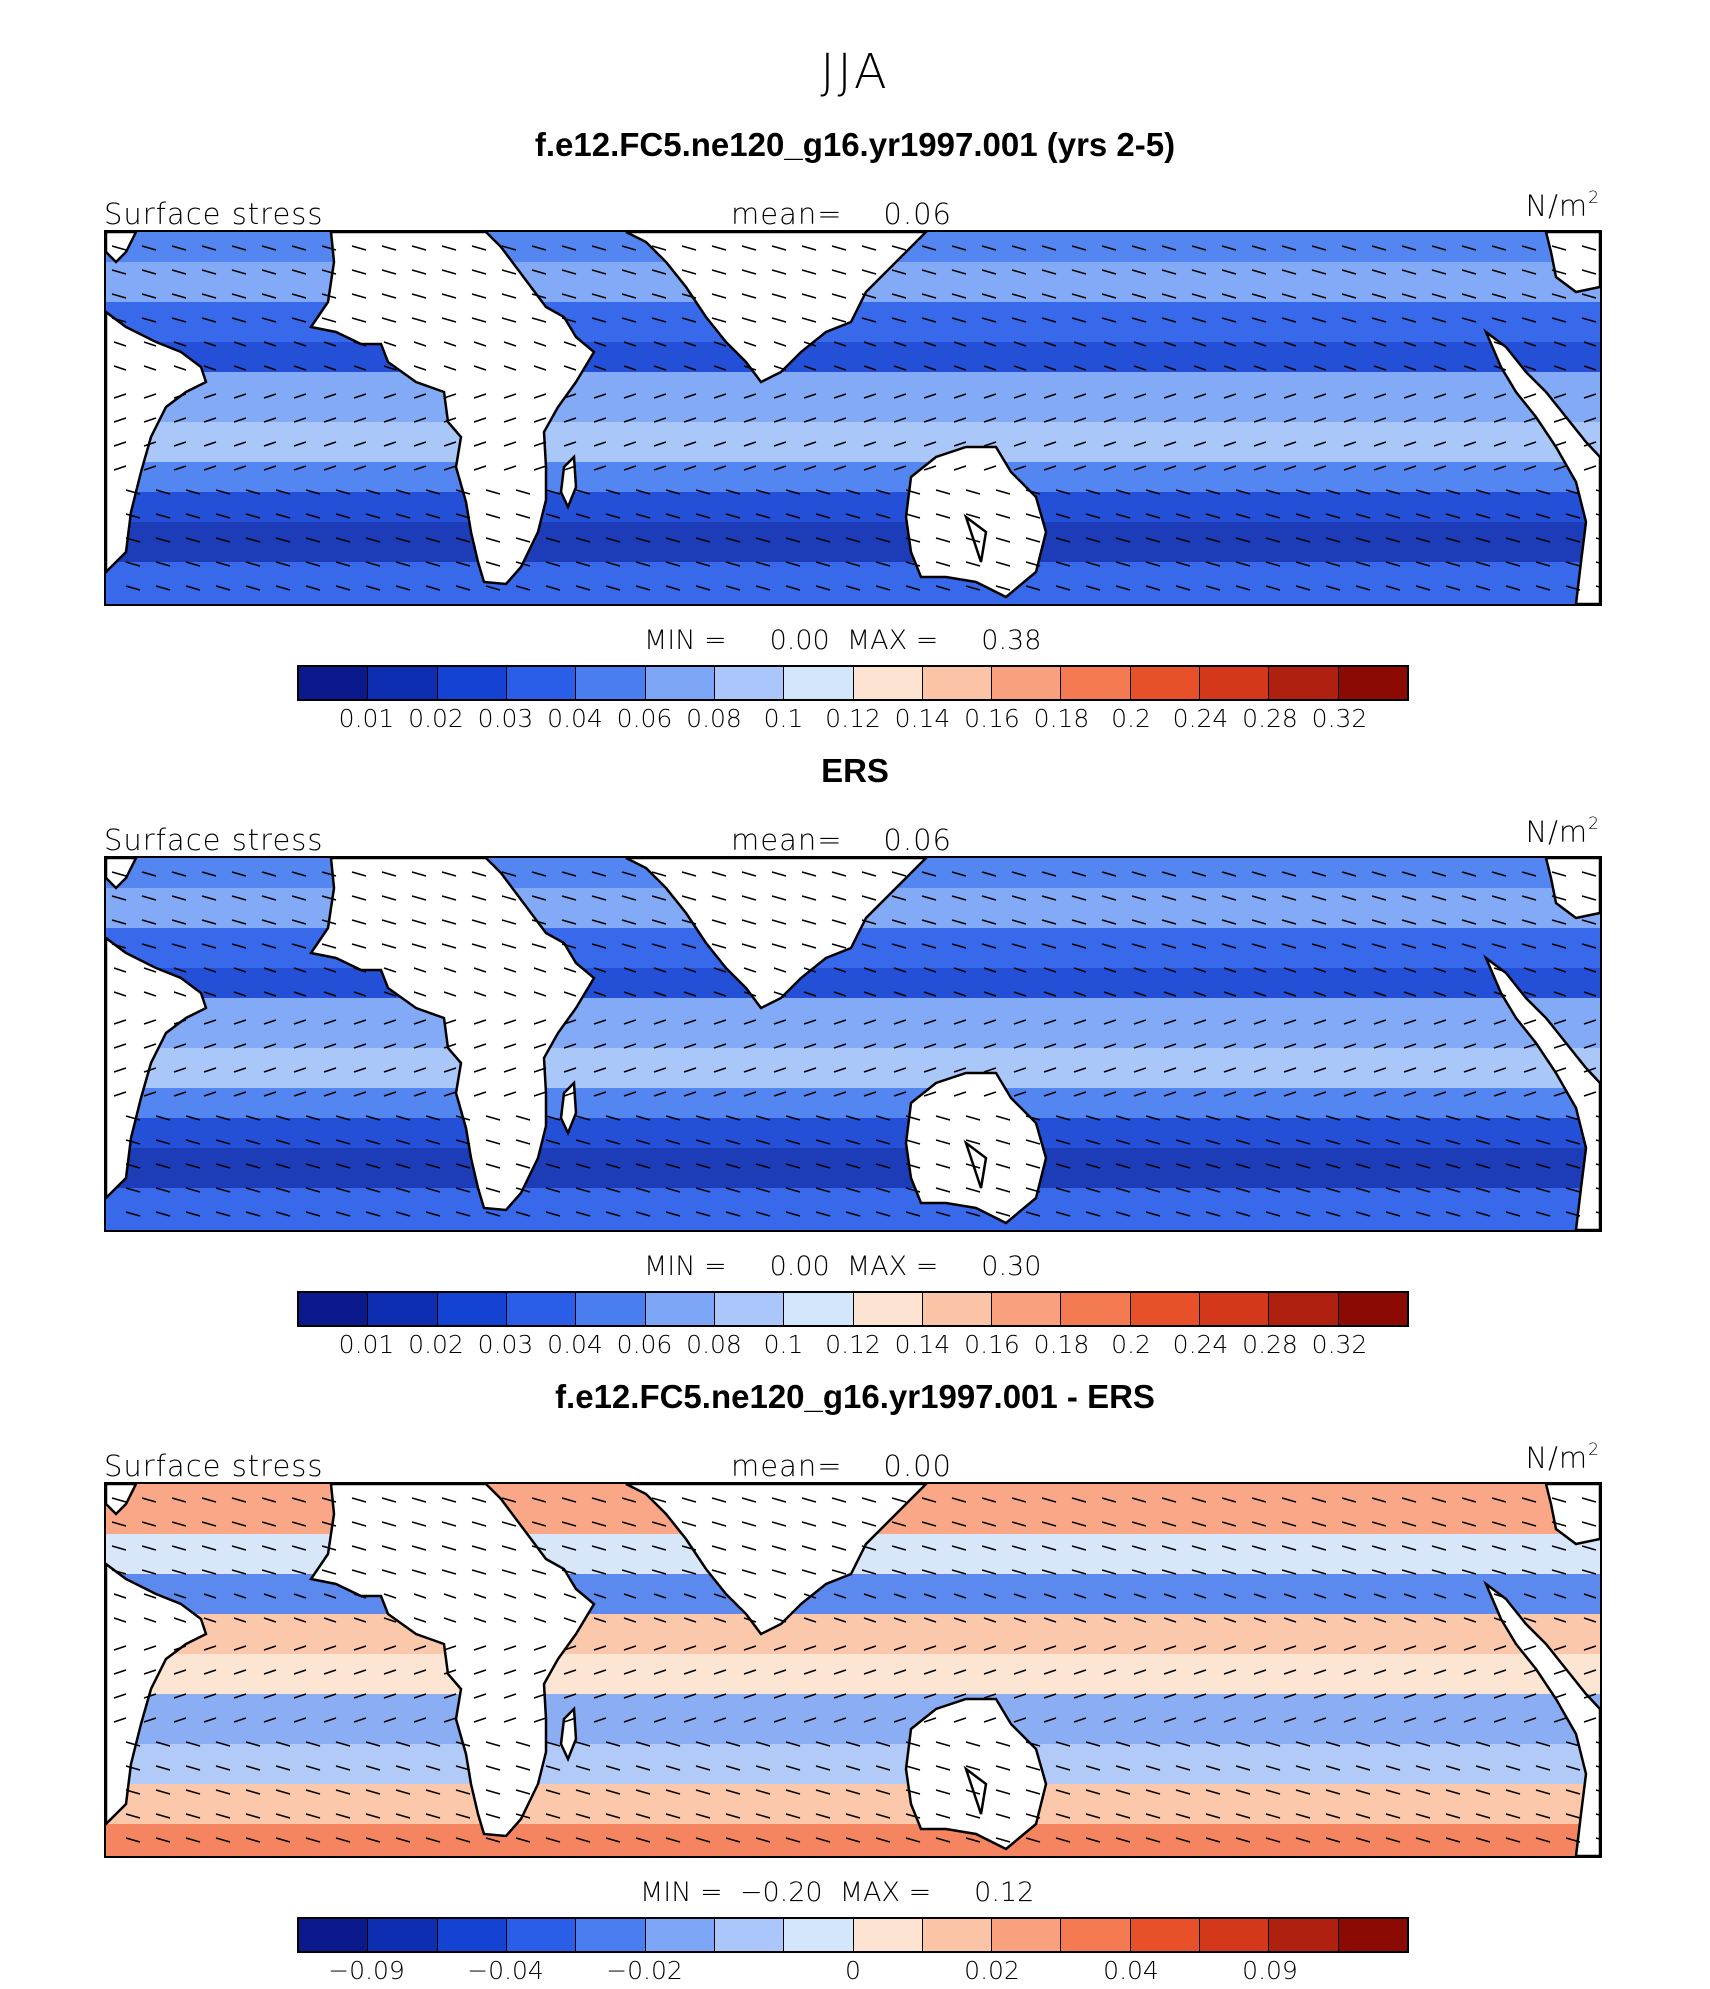 The height and width of the screenshot is (1989, 1710). Describe the element at coordinates (1270, 718) in the screenshot. I see `colorbar-tick-label: 0.28` at that location.